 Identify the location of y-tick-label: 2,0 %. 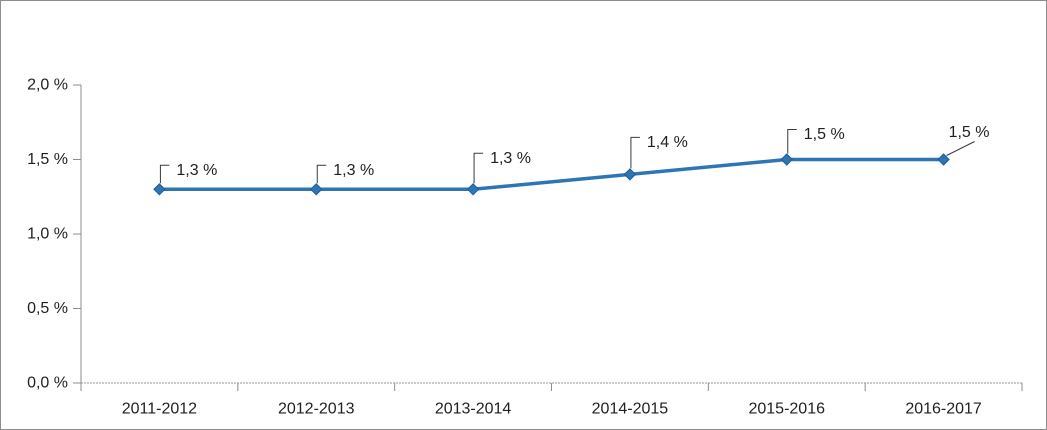
(47, 85).